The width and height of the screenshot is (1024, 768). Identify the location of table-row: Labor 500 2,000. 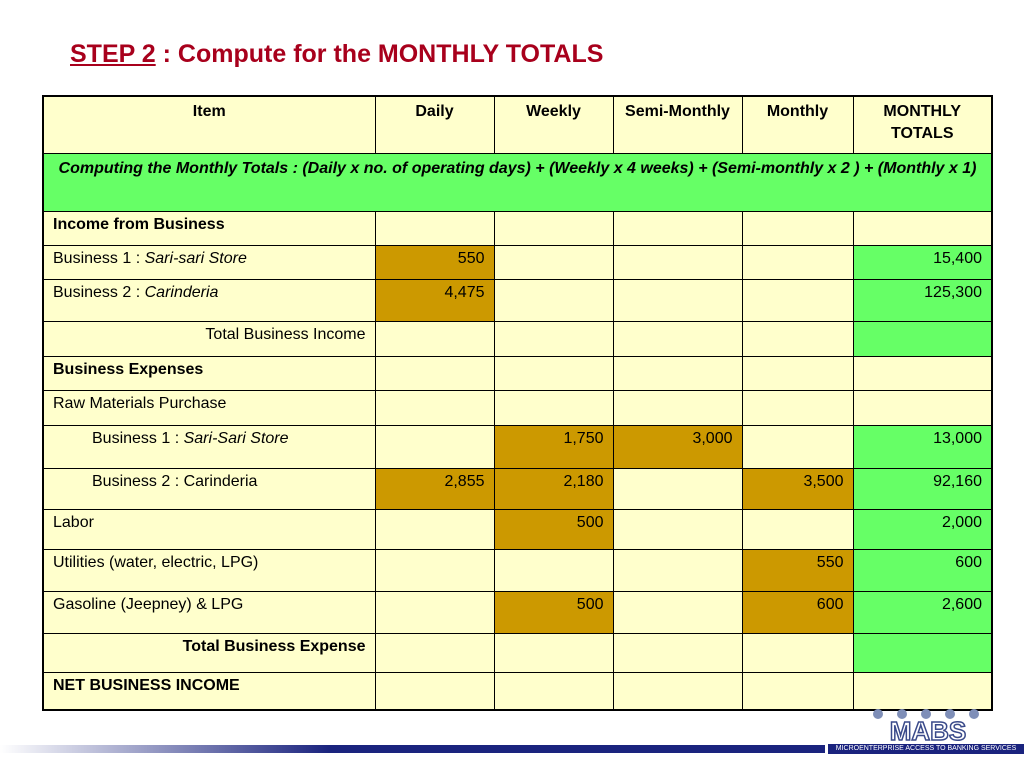
(517, 529).